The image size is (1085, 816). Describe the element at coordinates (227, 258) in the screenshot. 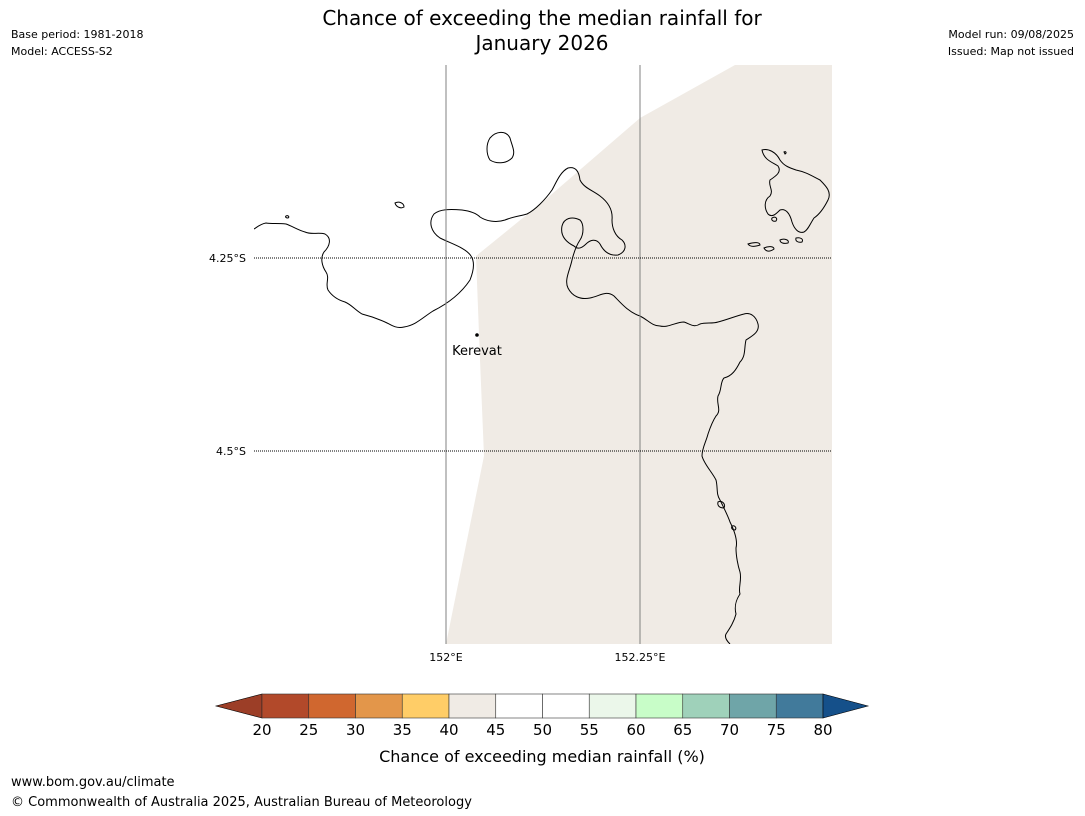

I see `lat-label-4-25s: 4.25°S` at that location.